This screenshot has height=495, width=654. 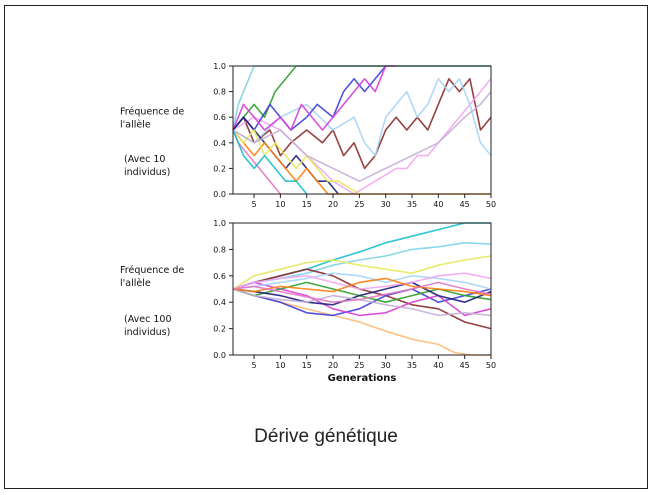 I want to click on slide-caption: Dérive génétique, so click(x=326, y=436).